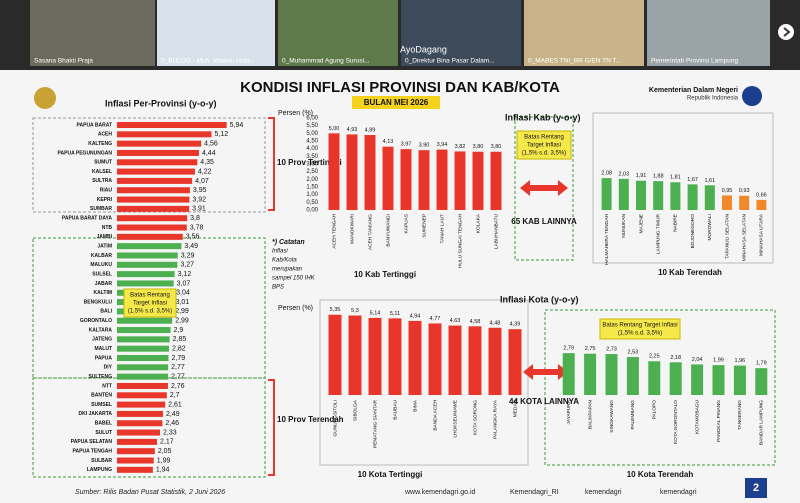  What do you see at coordinates (786, 32) in the screenshot?
I see `next-button` at bounding box center [786, 32].